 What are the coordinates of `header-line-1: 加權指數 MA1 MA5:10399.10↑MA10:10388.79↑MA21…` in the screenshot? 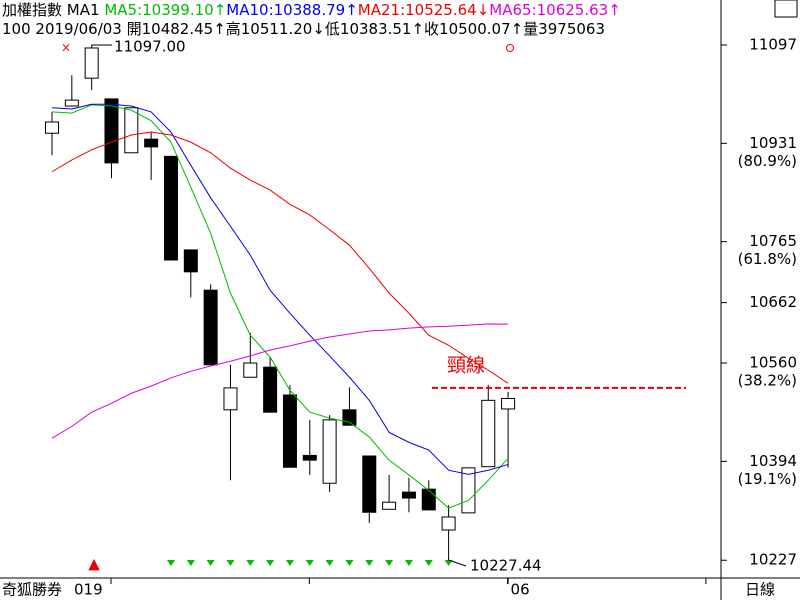 It's located at (311, 10).